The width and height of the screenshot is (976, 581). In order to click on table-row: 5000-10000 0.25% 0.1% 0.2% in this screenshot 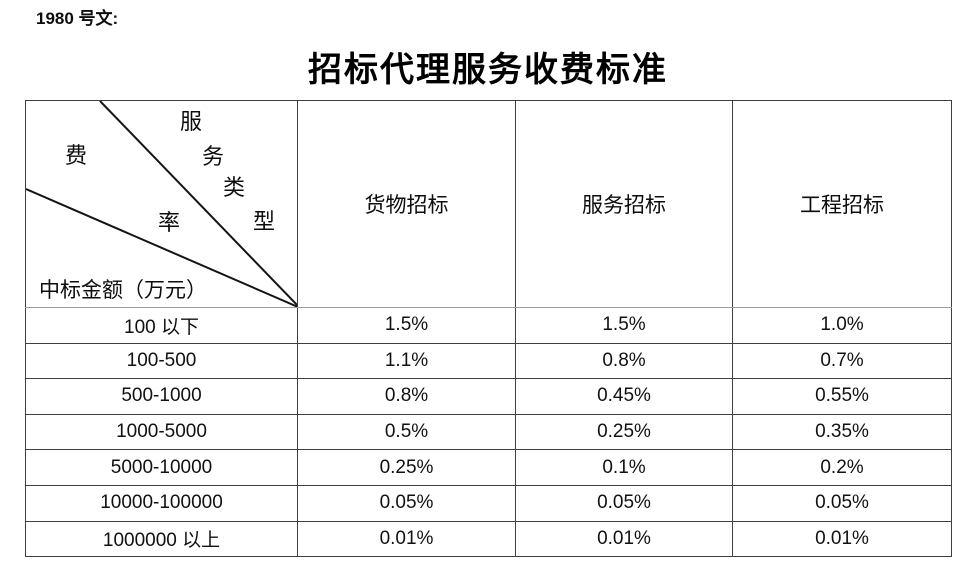, I will do `click(488, 467)`.